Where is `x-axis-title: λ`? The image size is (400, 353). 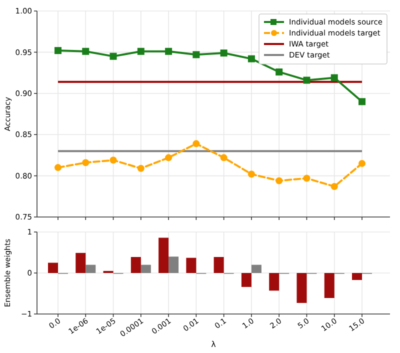 x-axis-title: λ is located at coordinates (213, 344).